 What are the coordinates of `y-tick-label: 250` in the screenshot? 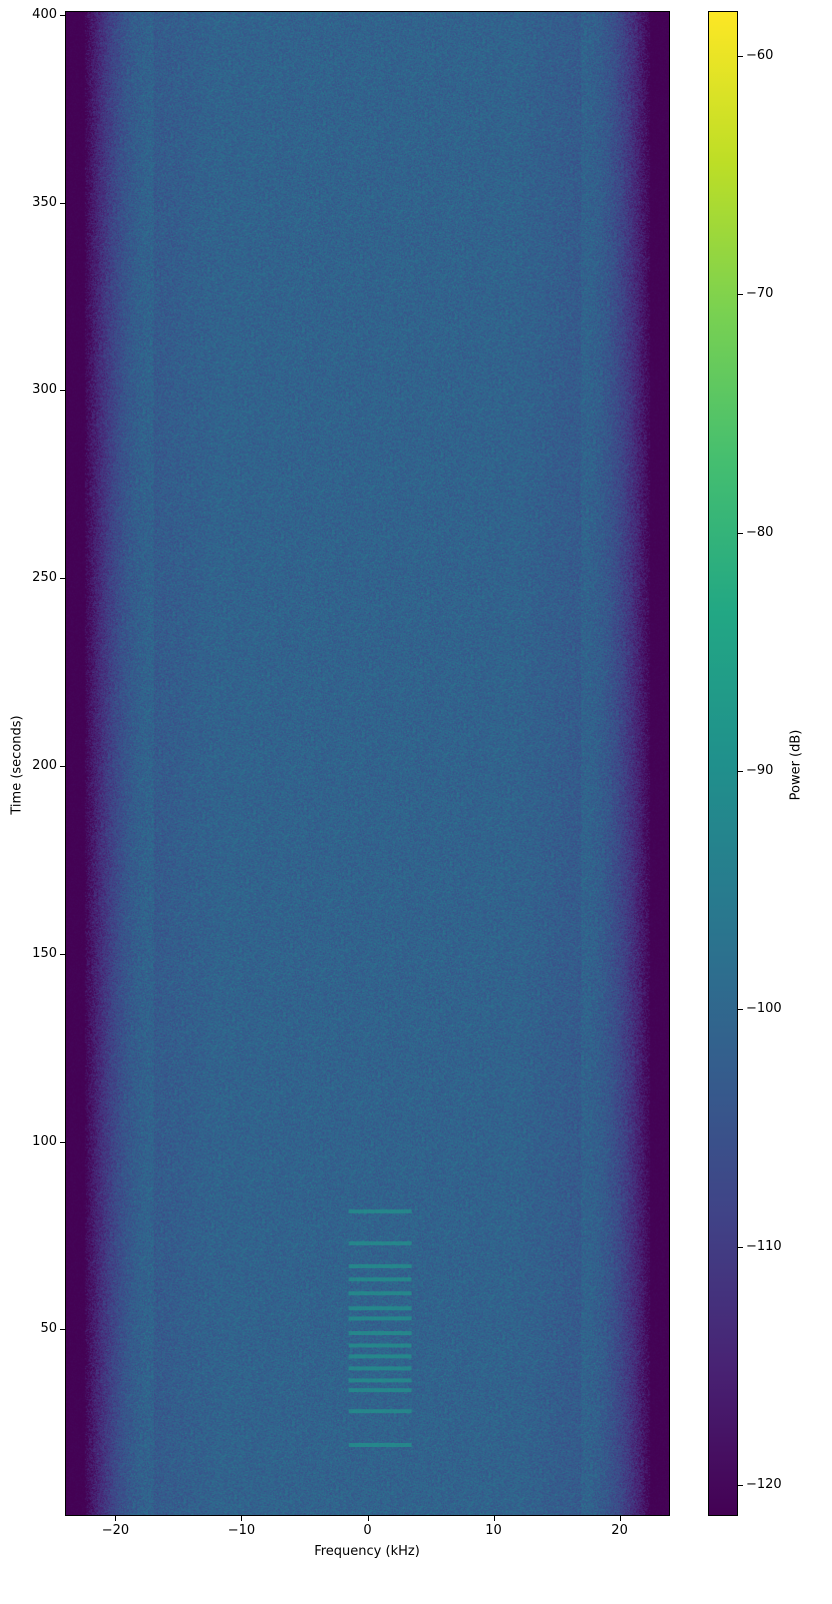 It's located at (44, 578).